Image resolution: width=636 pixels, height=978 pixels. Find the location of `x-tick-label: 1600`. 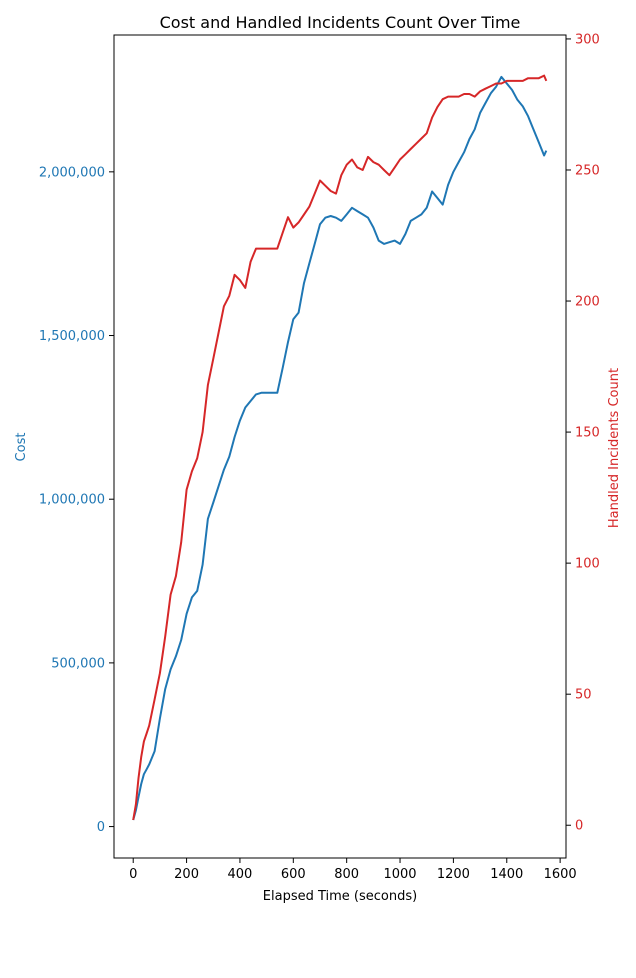

x-tick-label: 1600 is located at coordinates (560, 874).